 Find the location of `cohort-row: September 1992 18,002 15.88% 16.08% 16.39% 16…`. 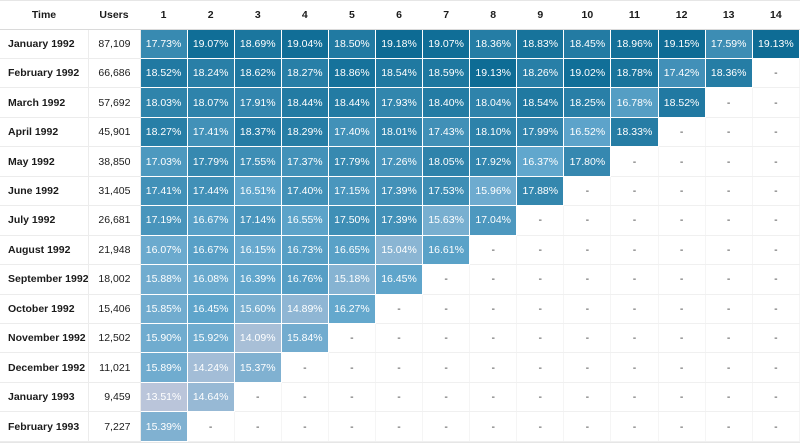

cohort-row: September 1992 18,002 15.88% 16.08% 16.39% 16… is located at coordinates (400, 279).